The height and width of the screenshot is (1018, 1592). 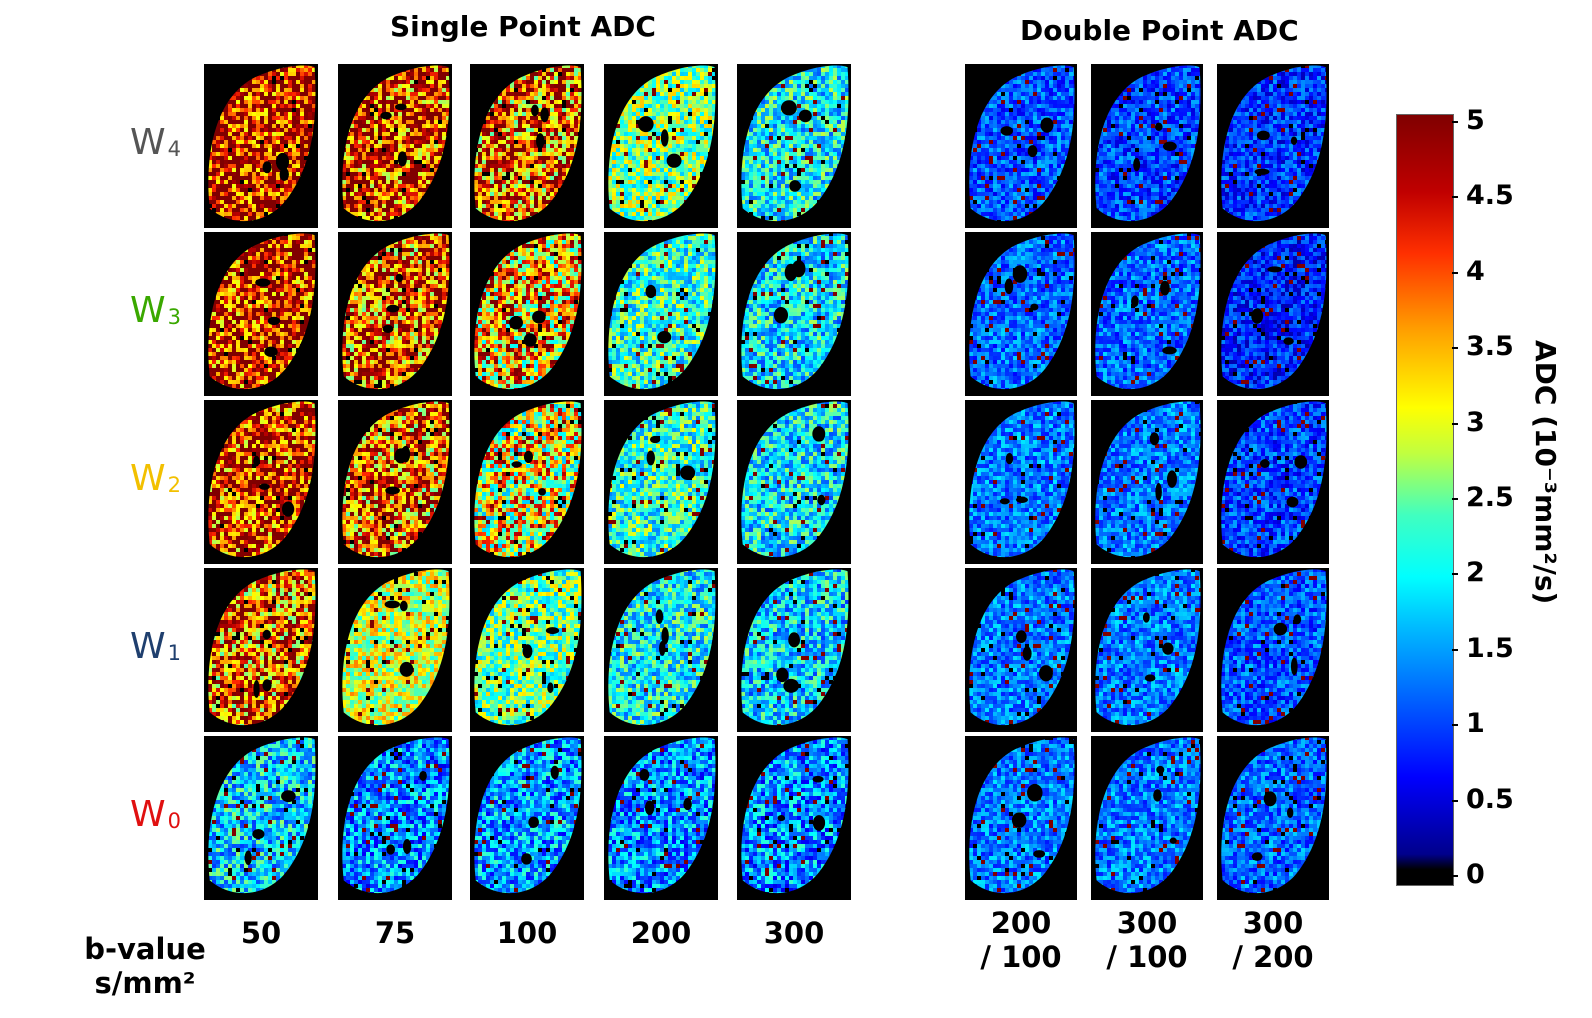 I want to click on b-value-column-label: 75, so click(x=395, y=933).